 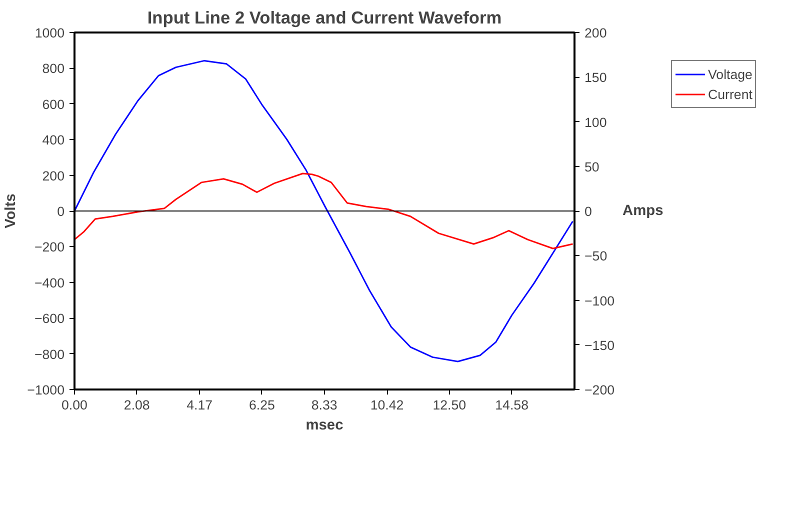 I want to click on y-tick-label: 1000, so click(x=49, y=33).